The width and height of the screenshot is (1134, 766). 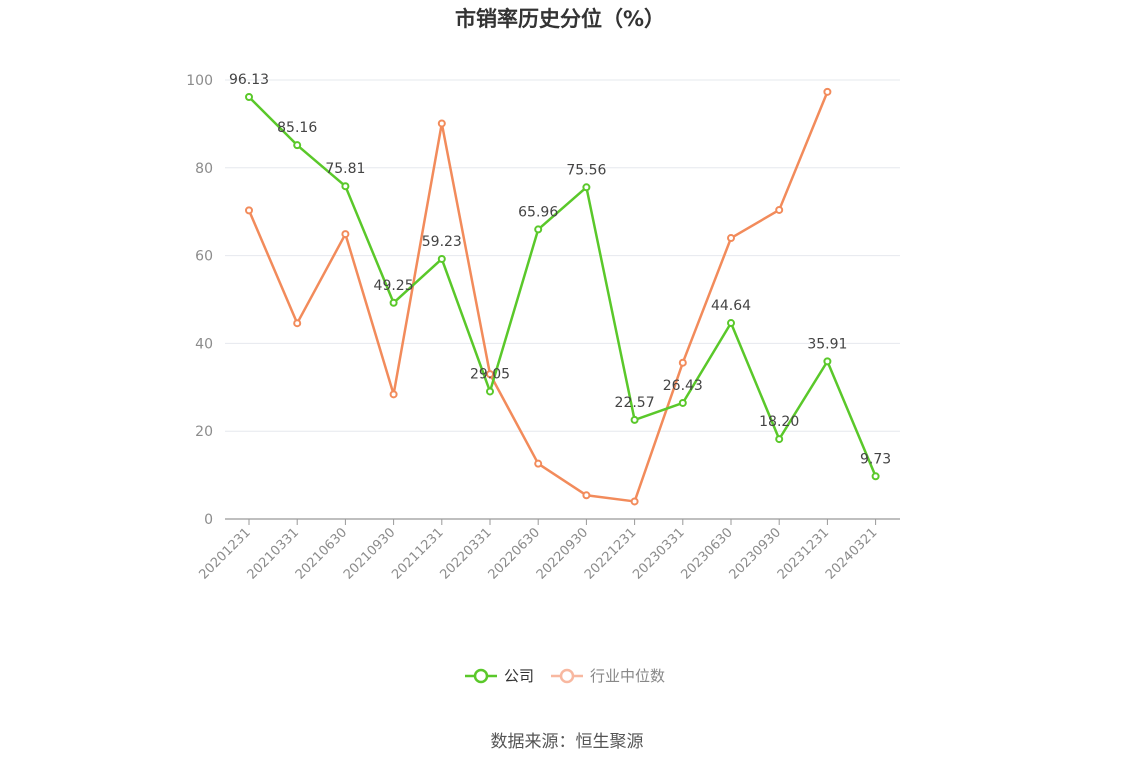 What do you see at coordinates (827, 344) in the screenshot?
I see `data-label: 35.91` at bounding box center [827, 344].